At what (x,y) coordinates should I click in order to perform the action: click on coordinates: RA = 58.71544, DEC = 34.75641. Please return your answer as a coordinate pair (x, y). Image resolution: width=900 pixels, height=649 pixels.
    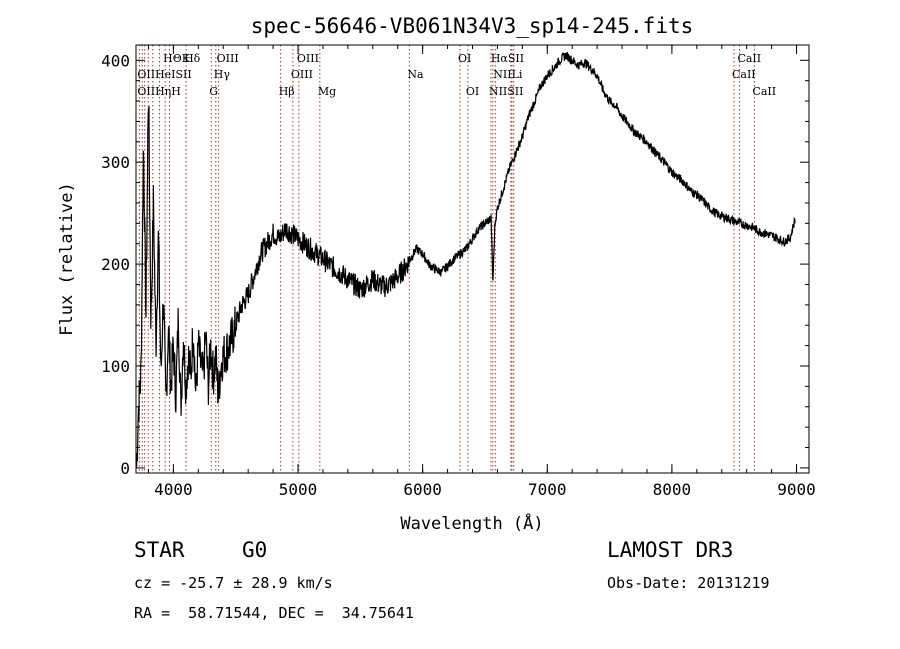
    Looking at the image, I should click on (274, 613).